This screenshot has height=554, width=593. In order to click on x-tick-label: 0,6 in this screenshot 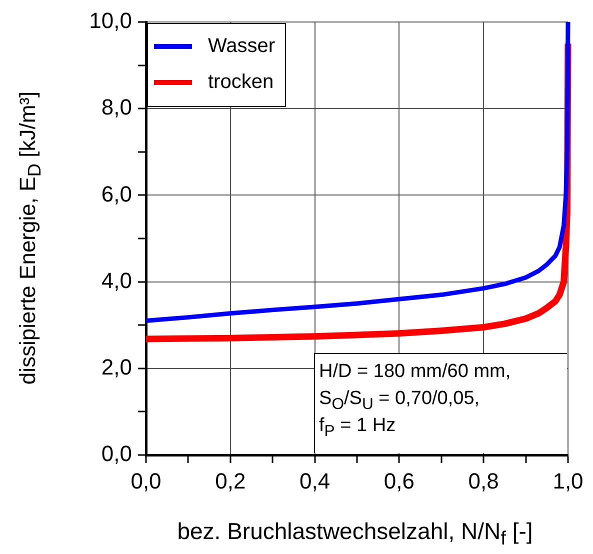, I will do `click(399, 481)`.